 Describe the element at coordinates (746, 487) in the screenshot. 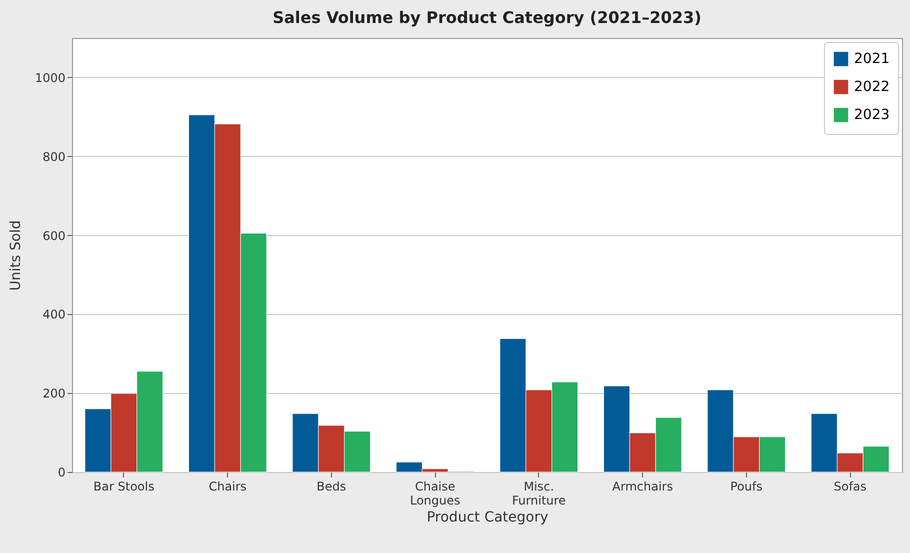

I see `x-tick-label: Poufs` at that location.